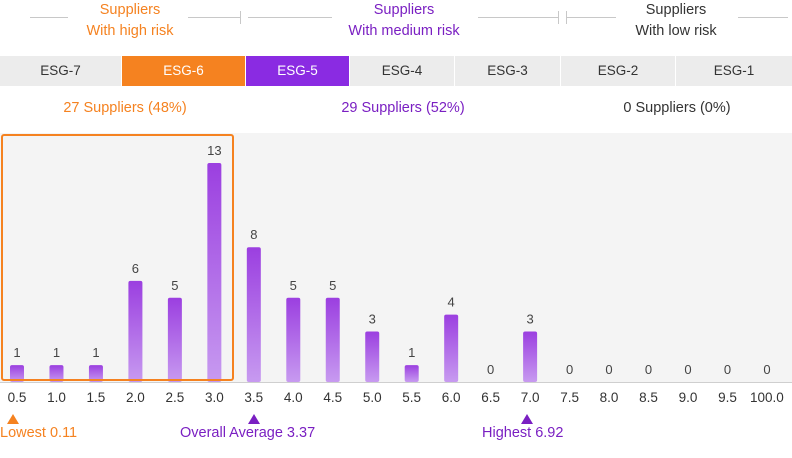  I want to click on x-tick-label: 6.0, so click(451, 397).